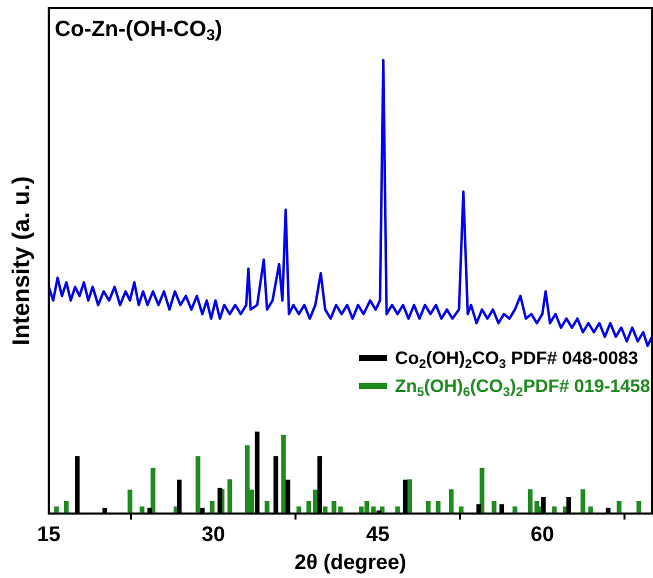  Describe the element at coordinates (522, 387) in the screenshot. I see `text: Zn$_{5}$(OH)$_{6}$(CO$_{3}$)$_{2}$PDF# 019-1458` at that location.